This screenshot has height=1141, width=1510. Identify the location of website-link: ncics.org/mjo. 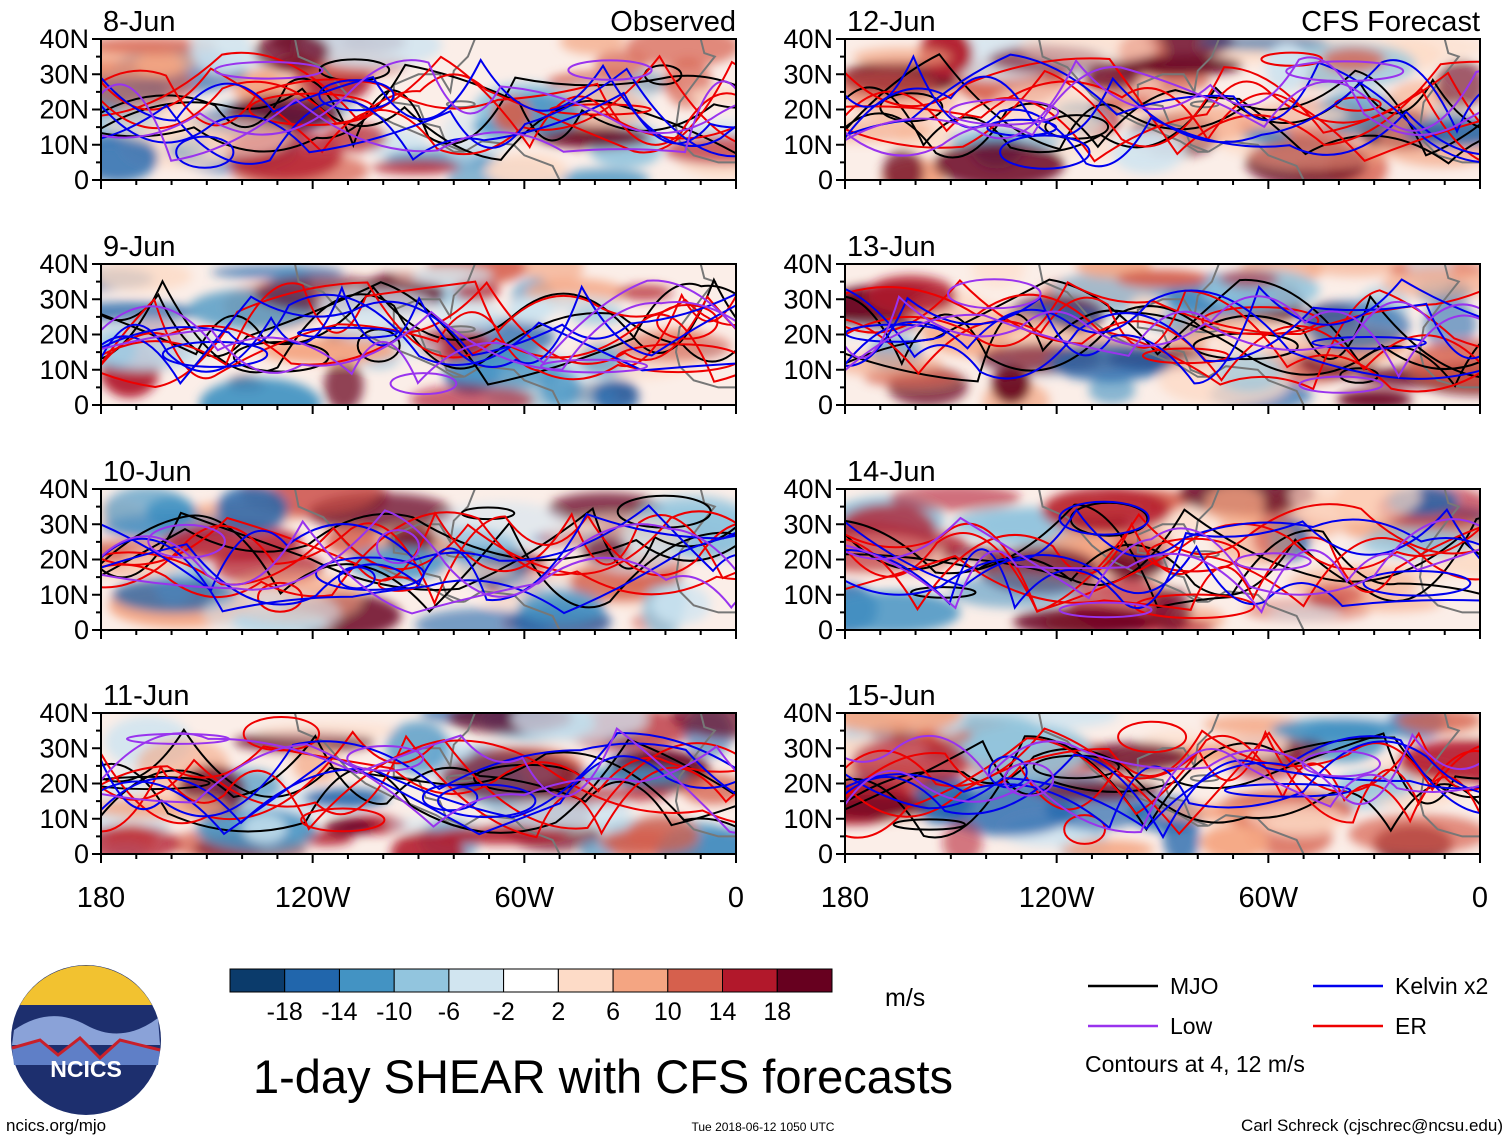
(56, 1125).